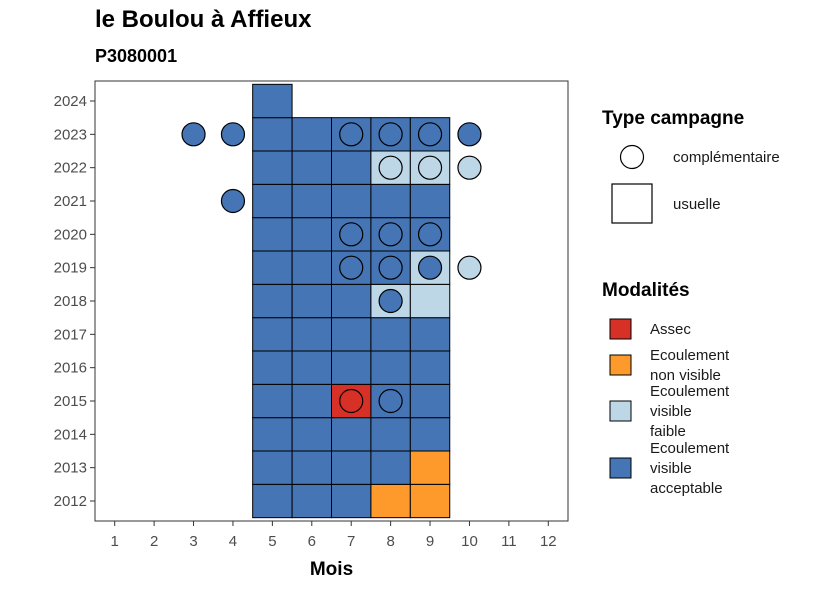 This screenshot has width=826, height=590. What do you see at coordinates (690, 365) in the screenshot?
I see `legend-nonvis-label: Ecoulement non visible` at bounding box center [690, 365].